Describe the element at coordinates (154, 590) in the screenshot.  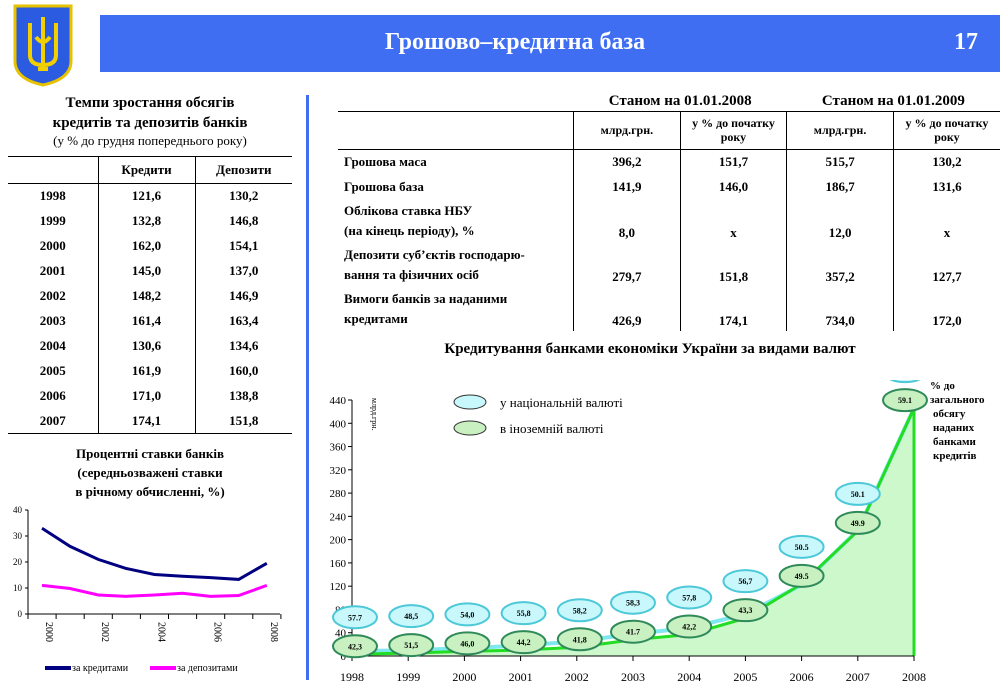
I see `deposit-rate-line` at that location.